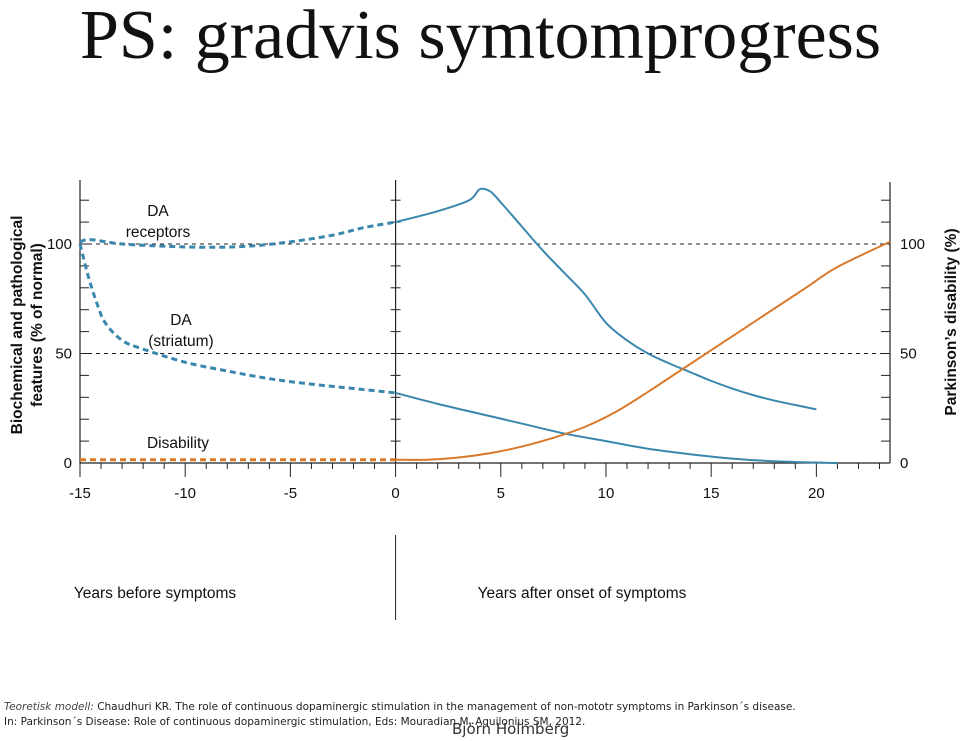  What do you see at coordinates (158, 232) in the screenshot?
I see `label-da-receptors: receptors` at bounding box center [158, 232].